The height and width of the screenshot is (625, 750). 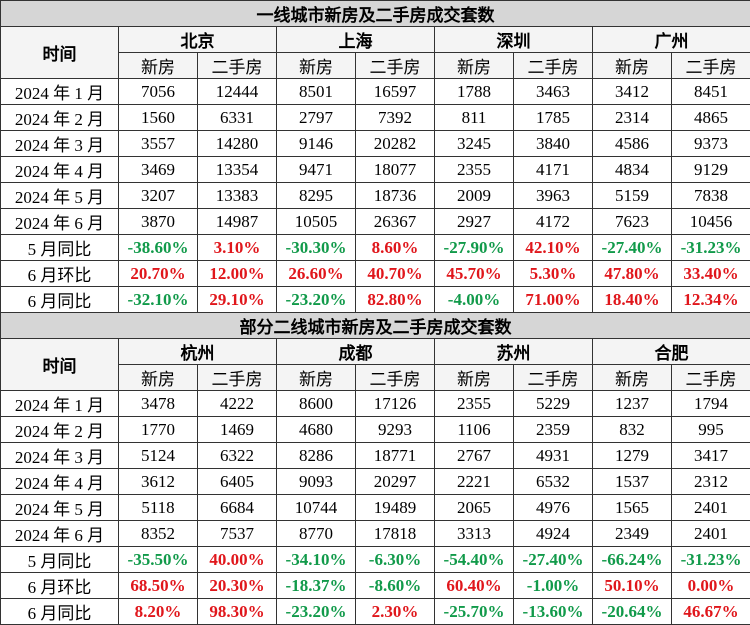 I want to click on percent-cell: 47.80%, so click(x=632, y=274).